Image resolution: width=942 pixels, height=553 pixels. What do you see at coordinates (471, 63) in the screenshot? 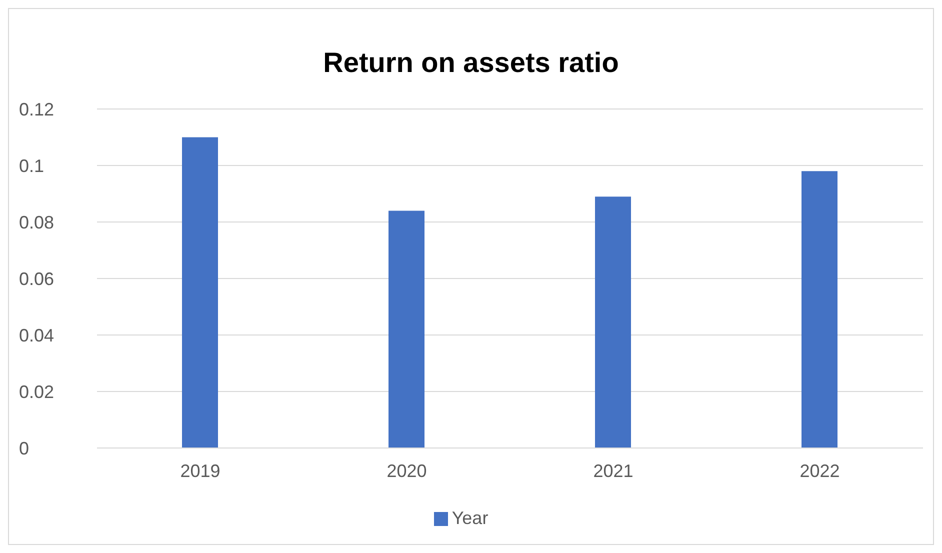
I see `chart-title: Return on assets ratio` at bounding box center [471, 63].